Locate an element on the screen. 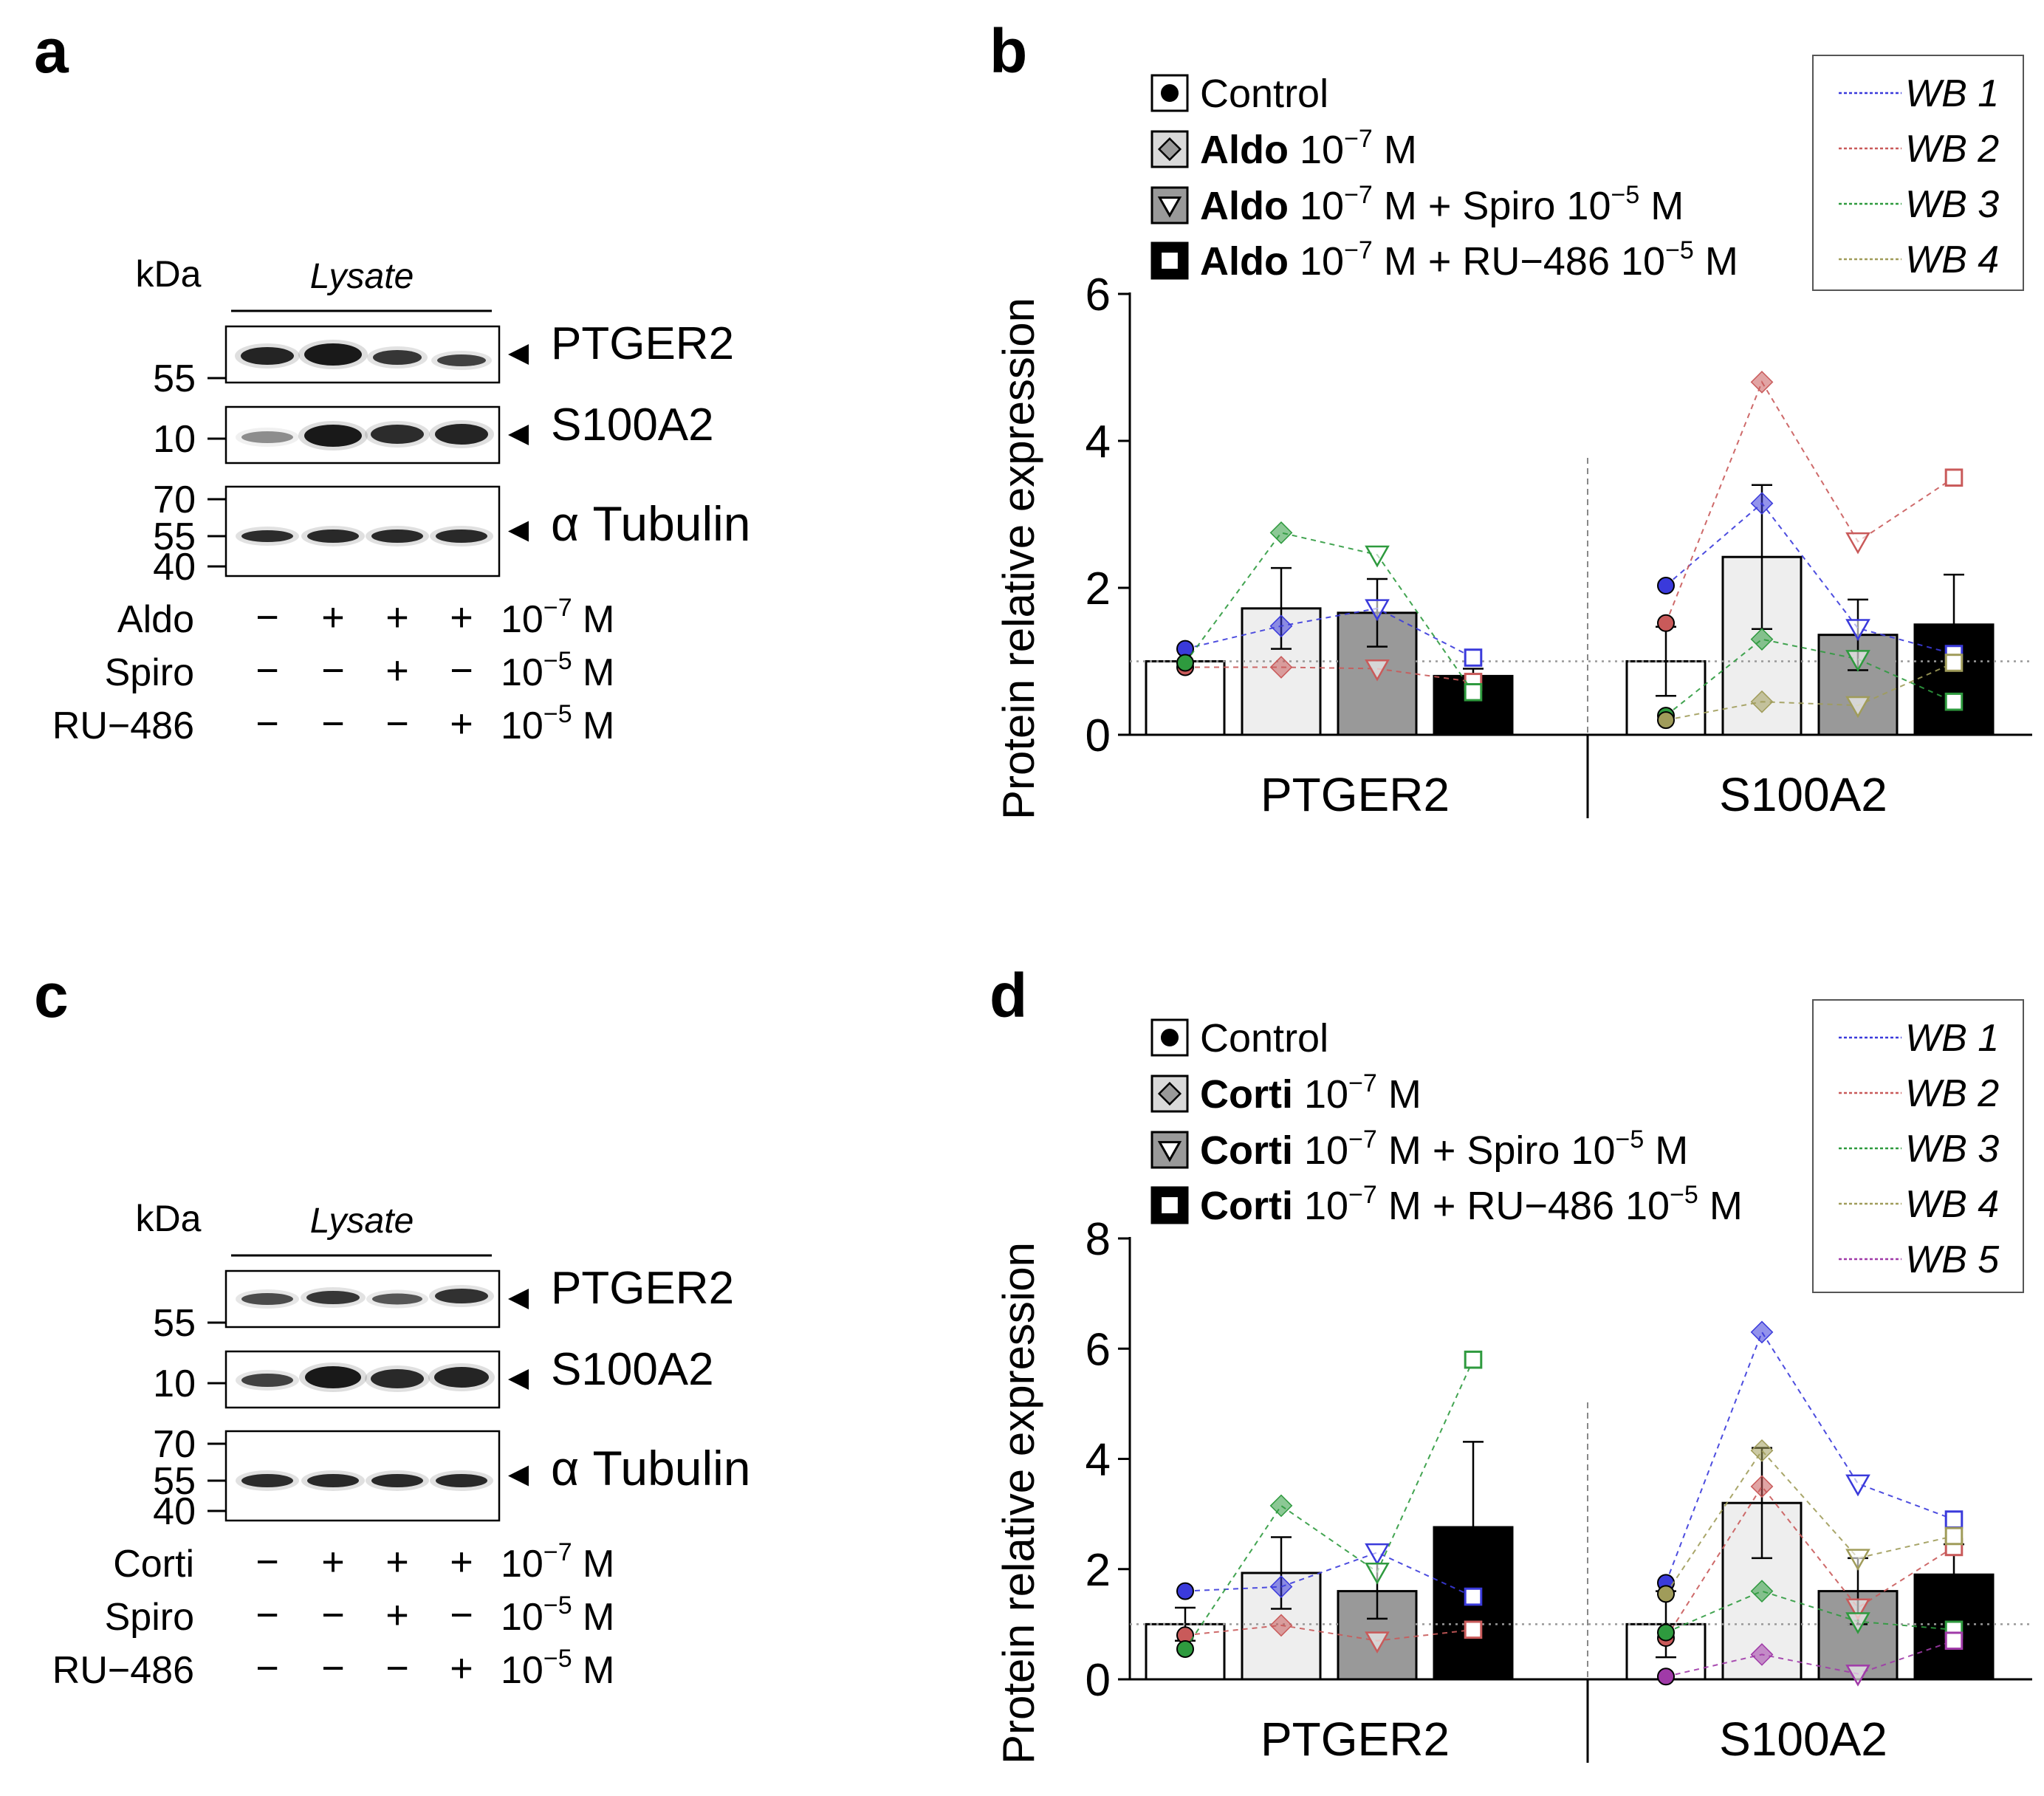 This screenshot has height=1796, width=2044. wb-legend-label: WB 3 is located at coordinates (1952, 204).